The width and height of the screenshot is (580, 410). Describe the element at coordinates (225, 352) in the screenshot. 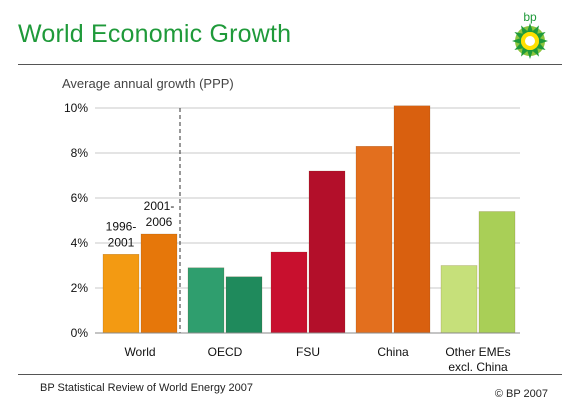

I see `category-label: OECD` at that location.